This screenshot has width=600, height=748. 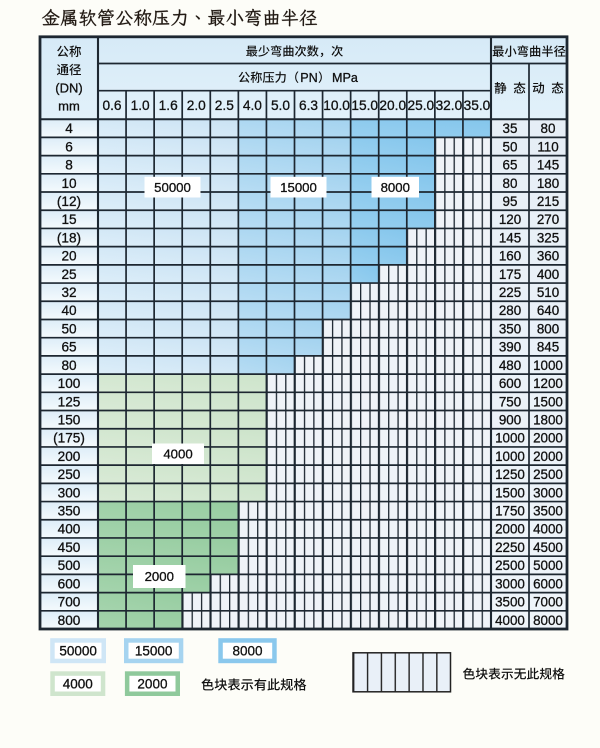 What do you see at coordinates (548, 419) in the screenshot?
I see `svg-text: 1800` at bounding box center [548, 419].